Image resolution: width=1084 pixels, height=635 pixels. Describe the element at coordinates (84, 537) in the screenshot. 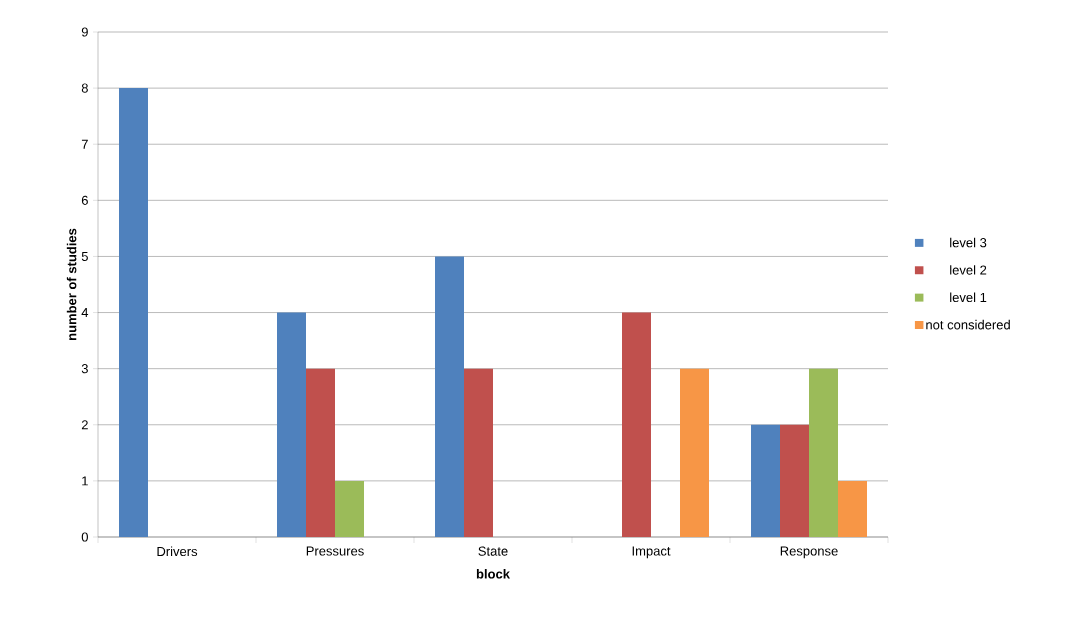

I see `y-tick-label: 0` at that location.